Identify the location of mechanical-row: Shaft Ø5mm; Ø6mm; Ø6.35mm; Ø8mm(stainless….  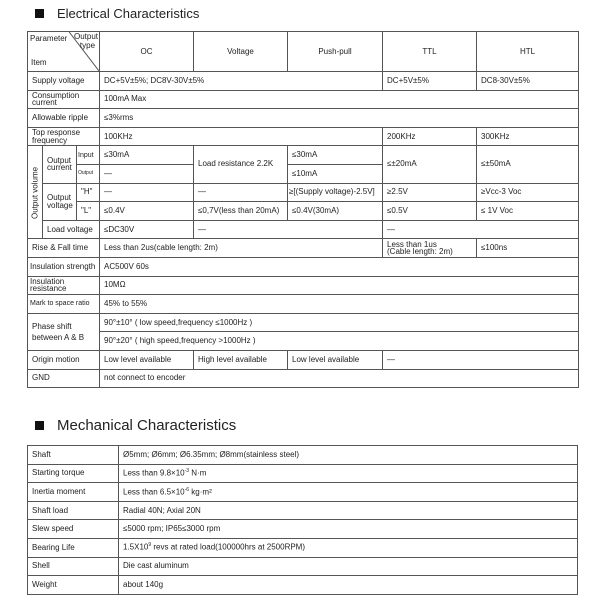
(302, 455).